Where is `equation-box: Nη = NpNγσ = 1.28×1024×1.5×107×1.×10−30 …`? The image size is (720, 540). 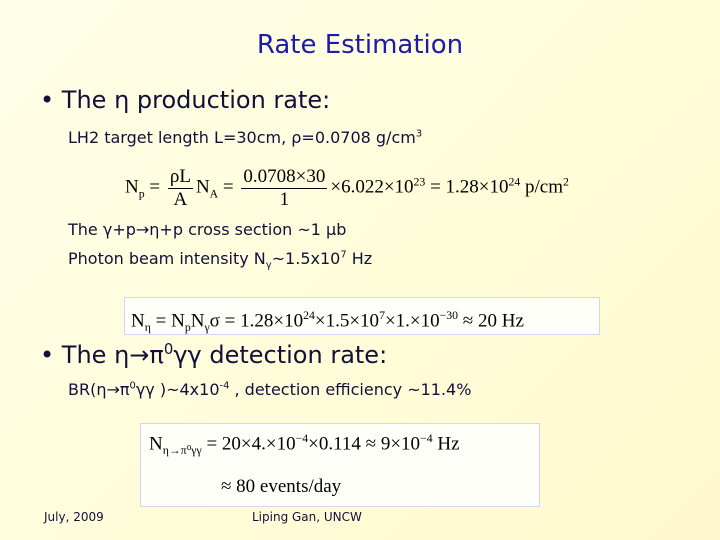
equation-box: Nη = NpNγσ = 1.28×1024×1.5×107×1.×10−30 … is located at coordinates (362, 316).